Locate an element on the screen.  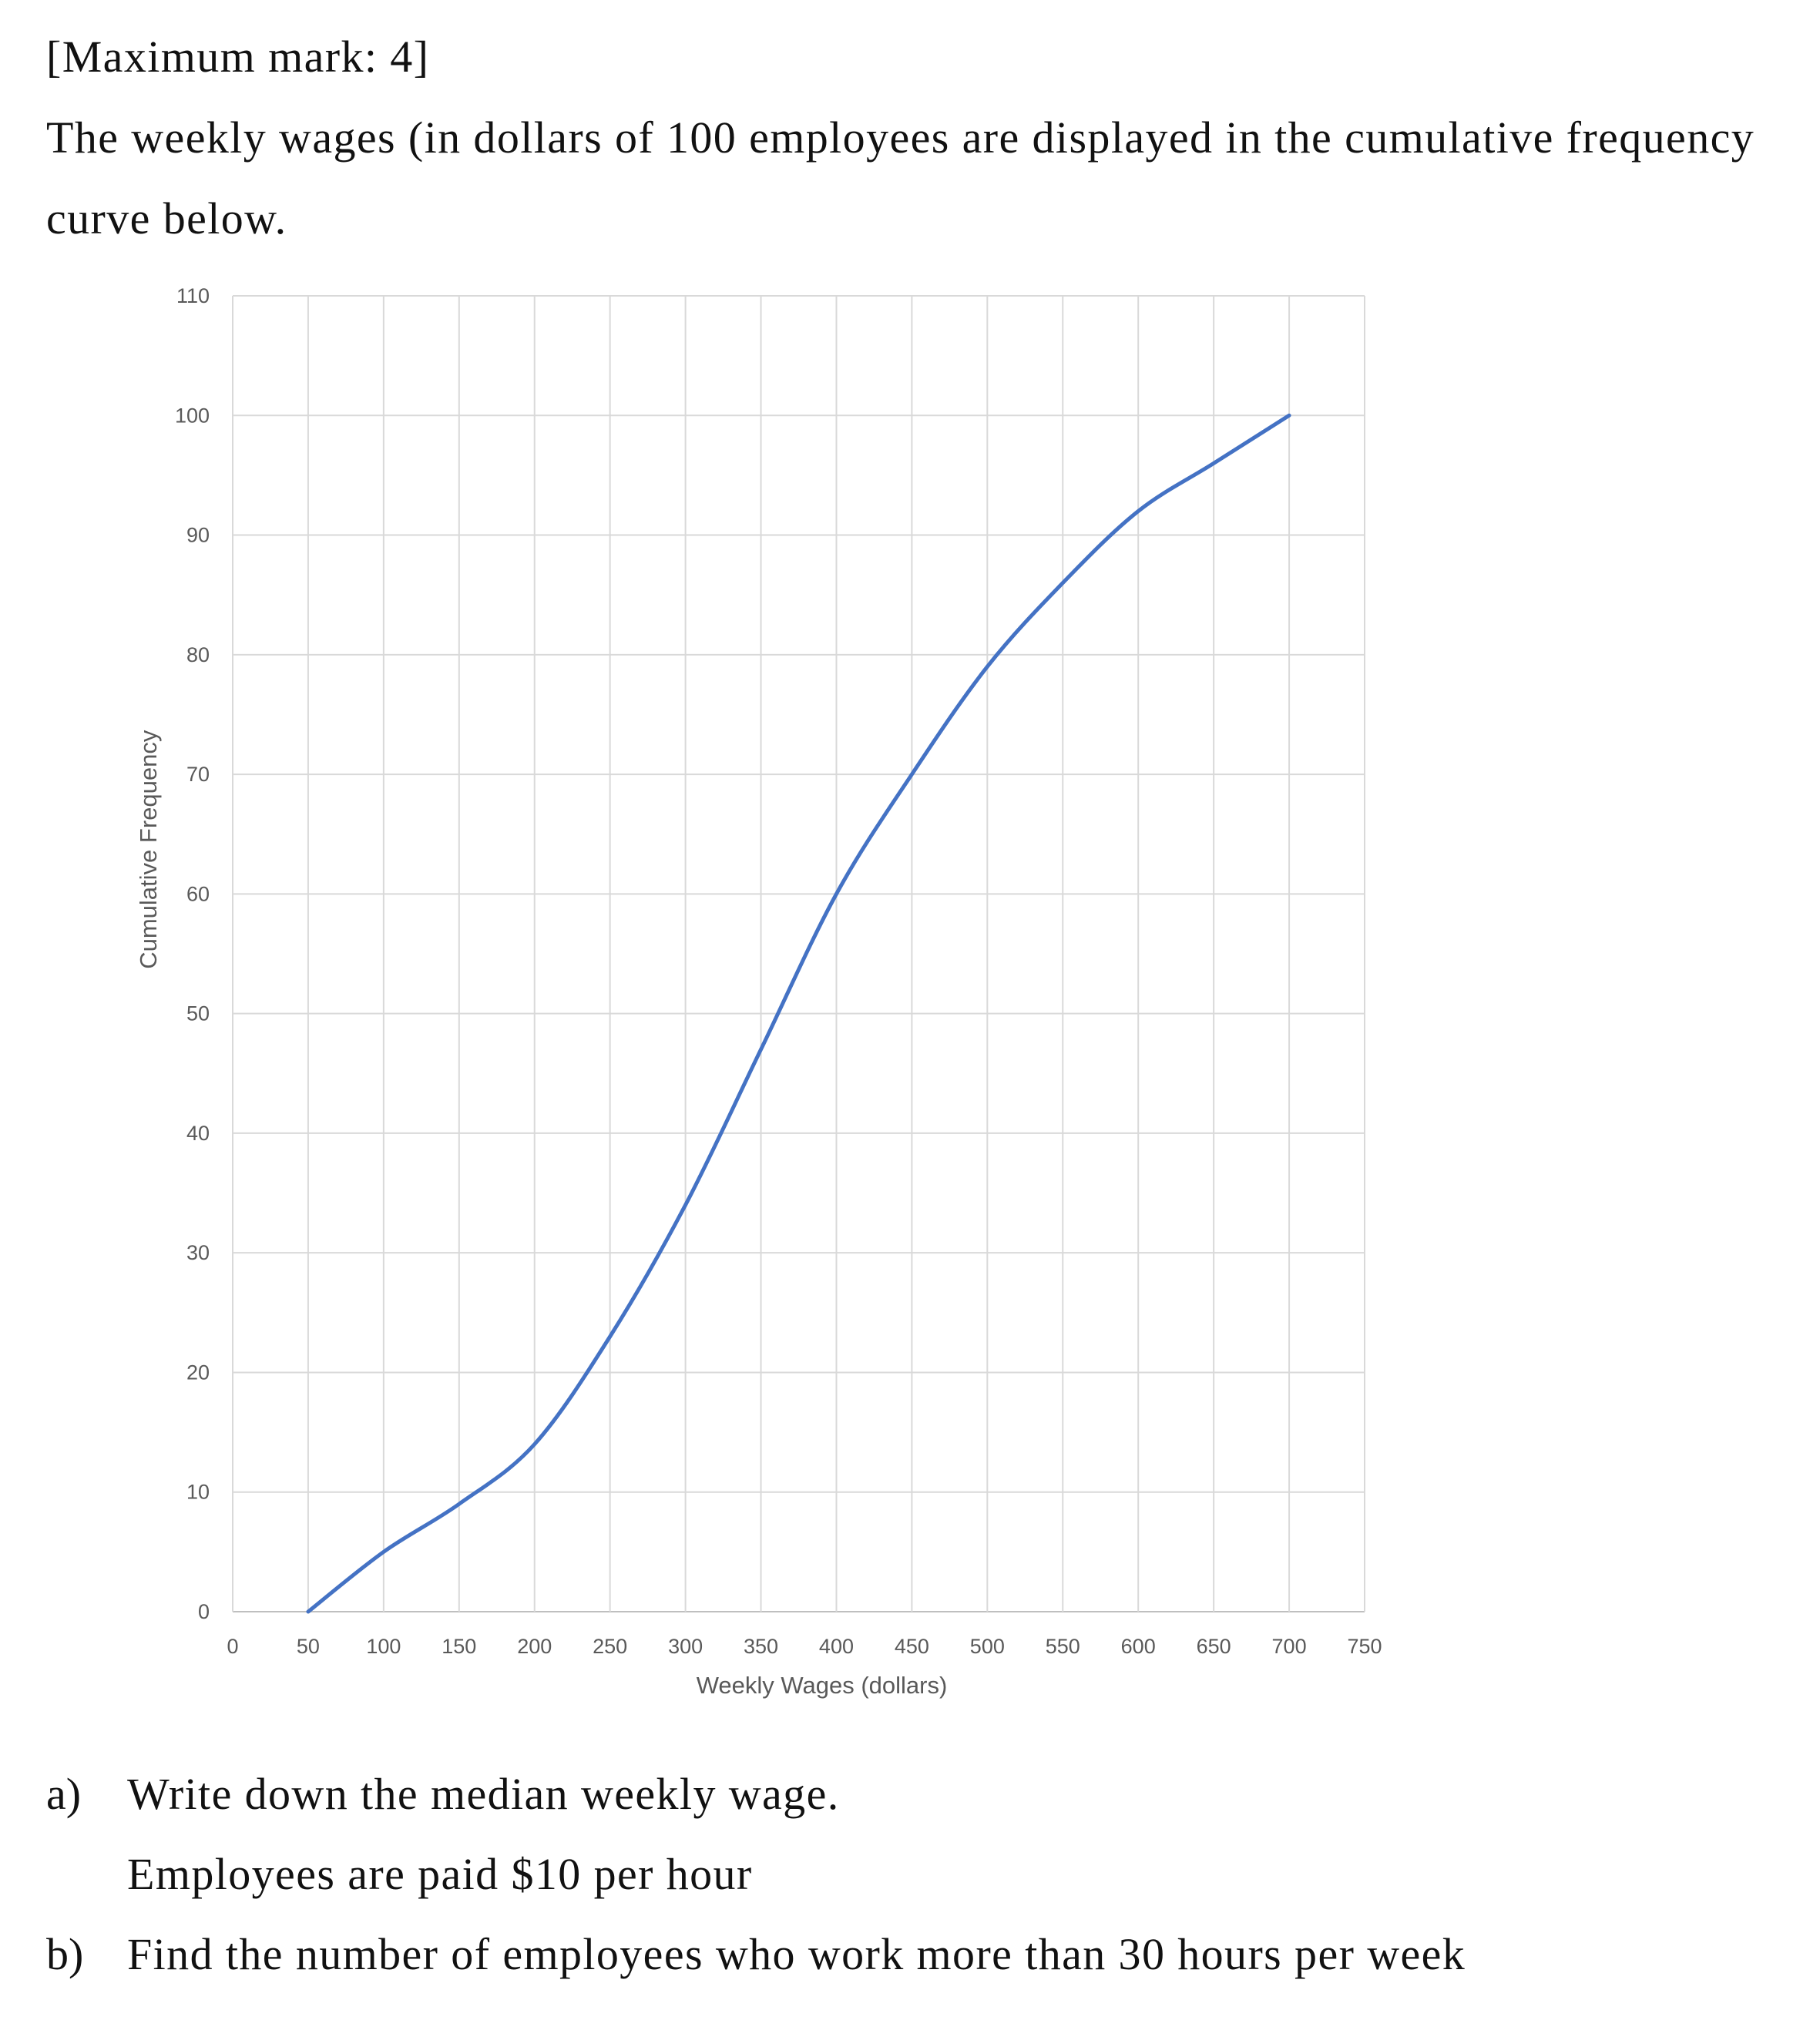
part-b-label: b) is located at coordinates (65, 1954).